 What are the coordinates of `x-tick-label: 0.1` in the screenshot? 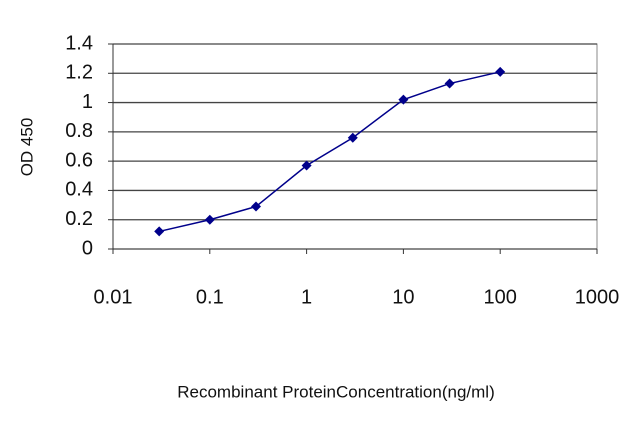 It's located at (210, 297).